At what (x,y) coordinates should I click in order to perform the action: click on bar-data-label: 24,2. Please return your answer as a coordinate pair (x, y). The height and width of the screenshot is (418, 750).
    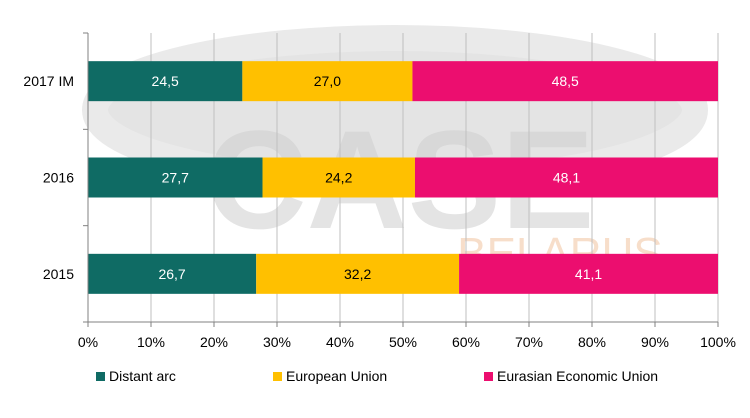
    Looking at the image, I should click on (338, 178).